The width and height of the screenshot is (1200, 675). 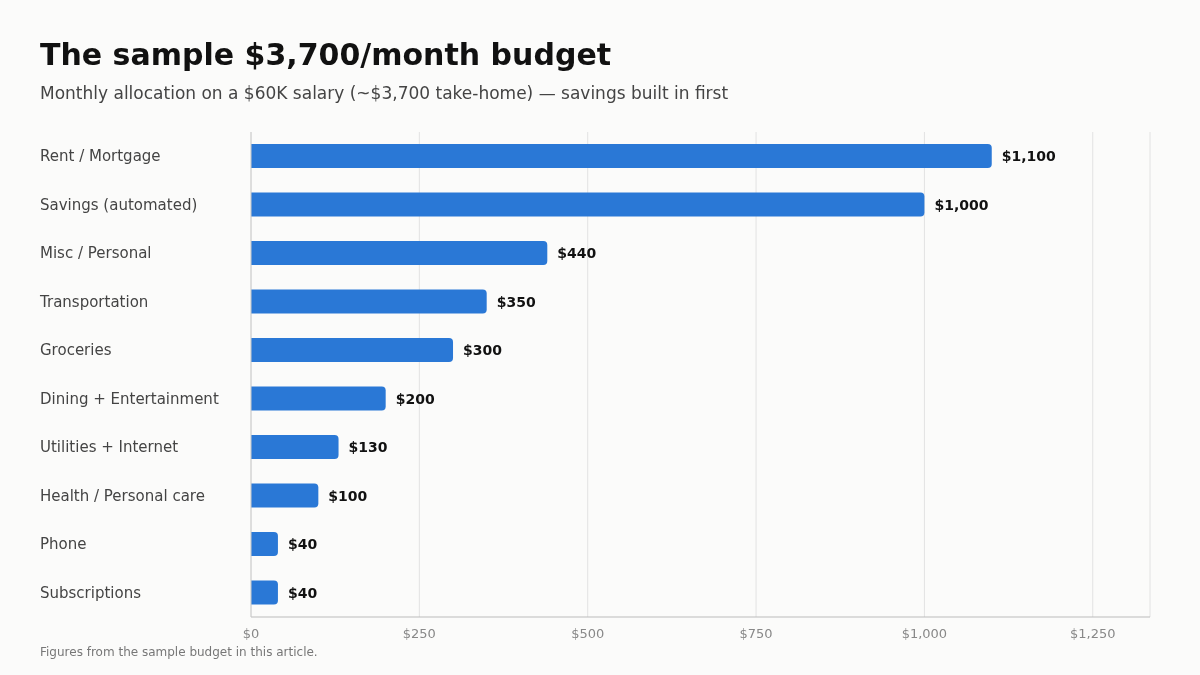 I want to click on y-tick-label: Utilities + Internet, so click(x=109, y=447).